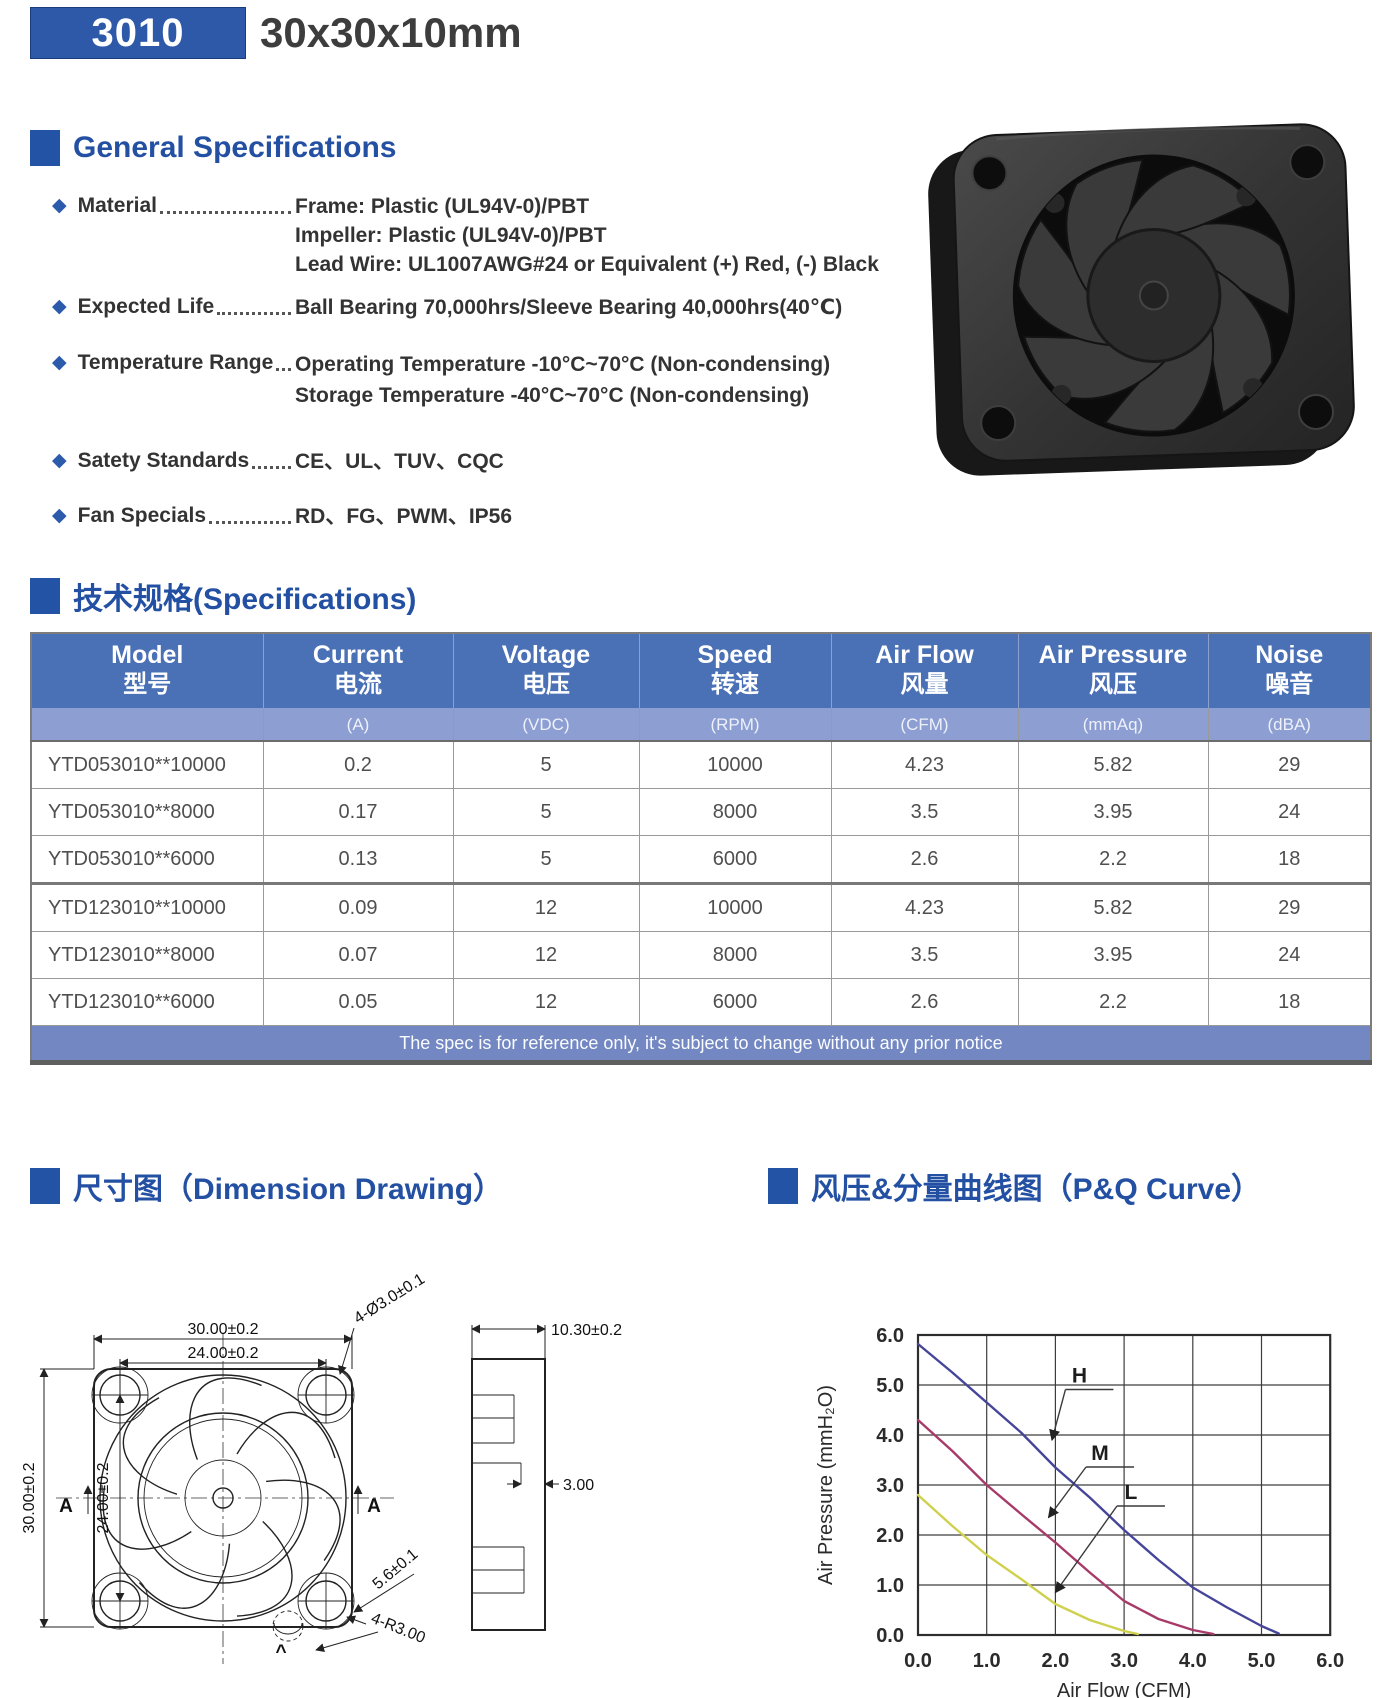  I want to click on x-axis-label: Air Flow (CFM), so click(1124, 1689).